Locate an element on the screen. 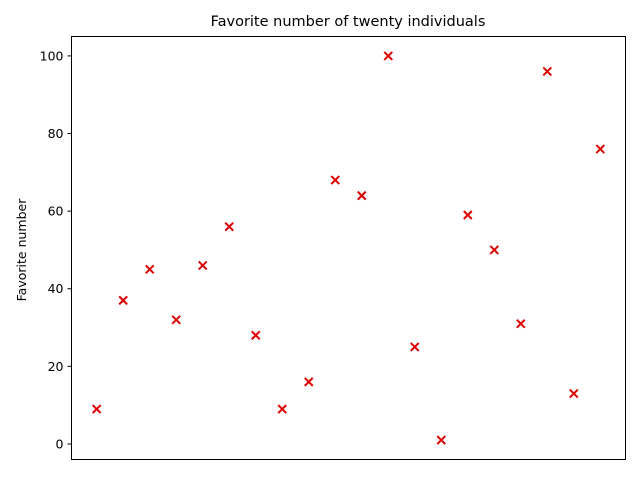  y-tick-label: 0 is located at coordinates (60, 443).